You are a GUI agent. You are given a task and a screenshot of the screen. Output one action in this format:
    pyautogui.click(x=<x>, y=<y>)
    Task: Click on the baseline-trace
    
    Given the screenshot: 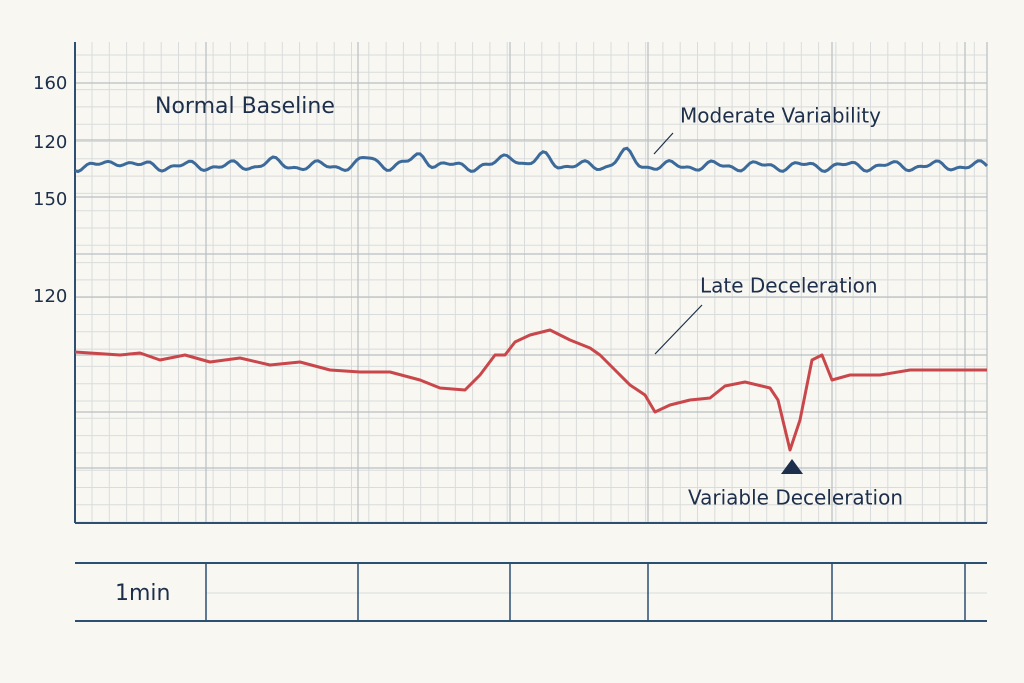 What is the action you would take?
    pyautogui.click(x=531, y=160)
    